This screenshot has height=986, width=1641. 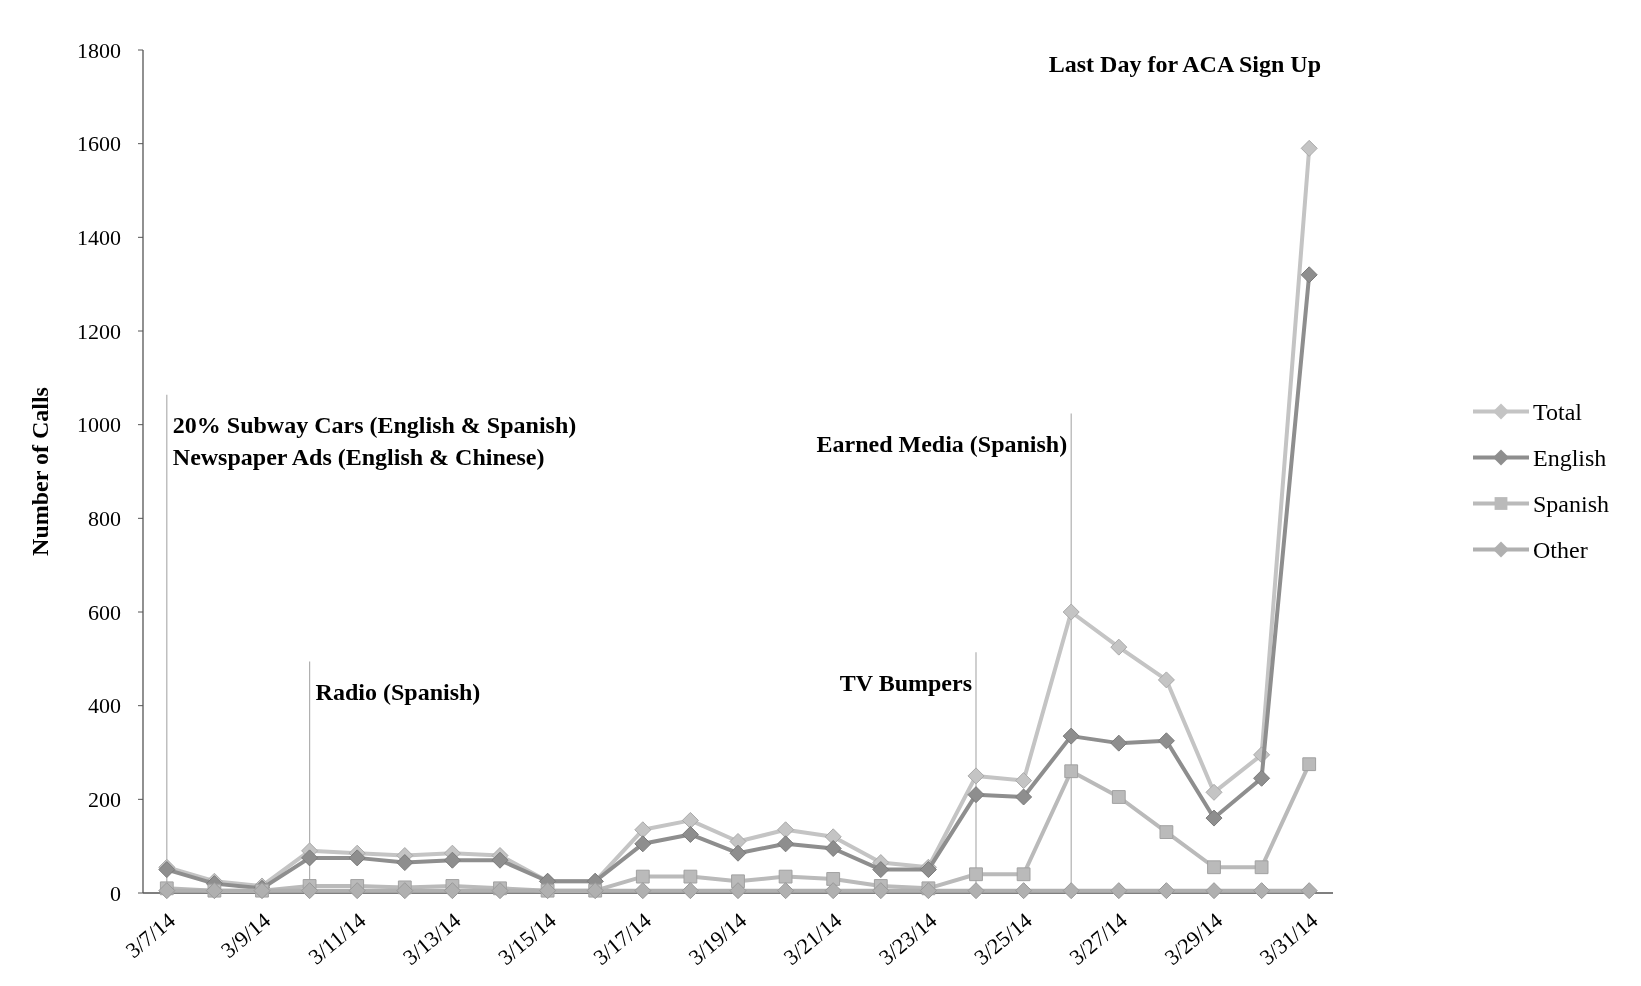 I want to click on annotation: Earned Media (Spanish), so click(x=942, y=443).